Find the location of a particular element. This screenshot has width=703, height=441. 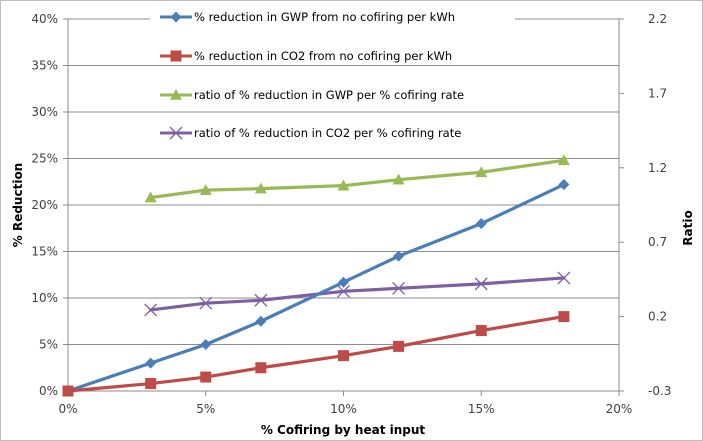

y2-tick-label: -0.3 is located at coordinates (659, 391).